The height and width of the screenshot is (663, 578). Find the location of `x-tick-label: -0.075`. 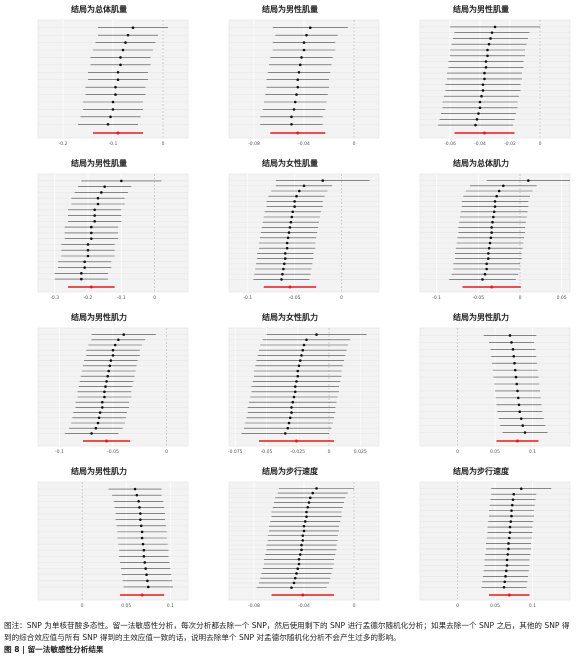

x-tick-label: -0.075 is located at coordinates (235, 452).